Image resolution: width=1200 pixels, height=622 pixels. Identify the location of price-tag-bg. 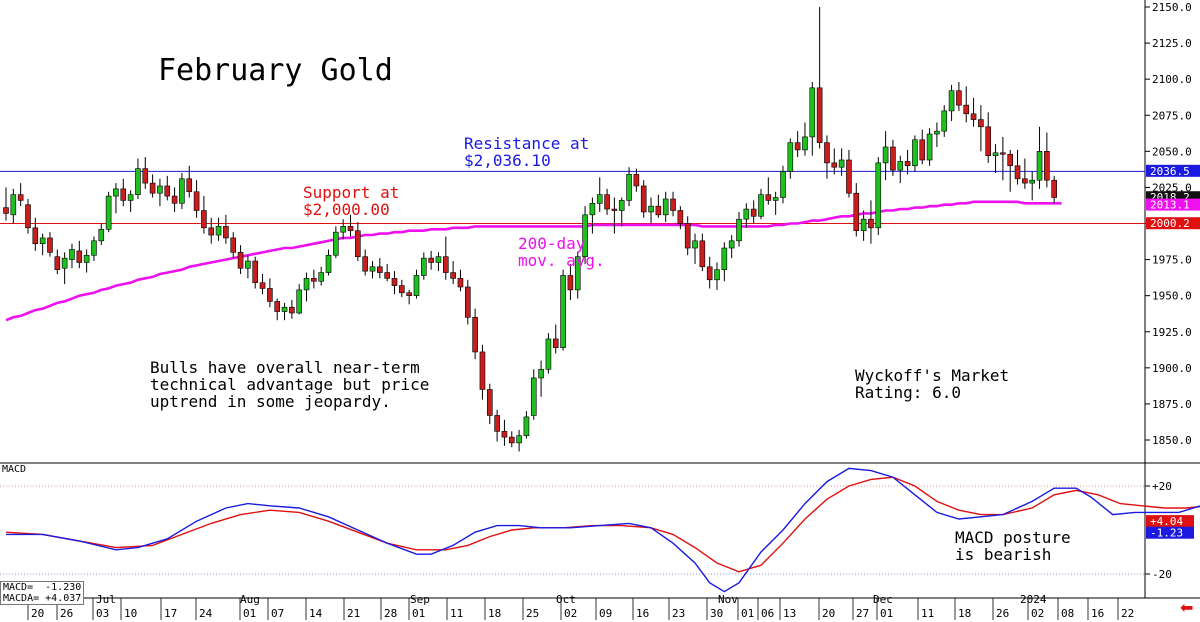
(1173, 170).